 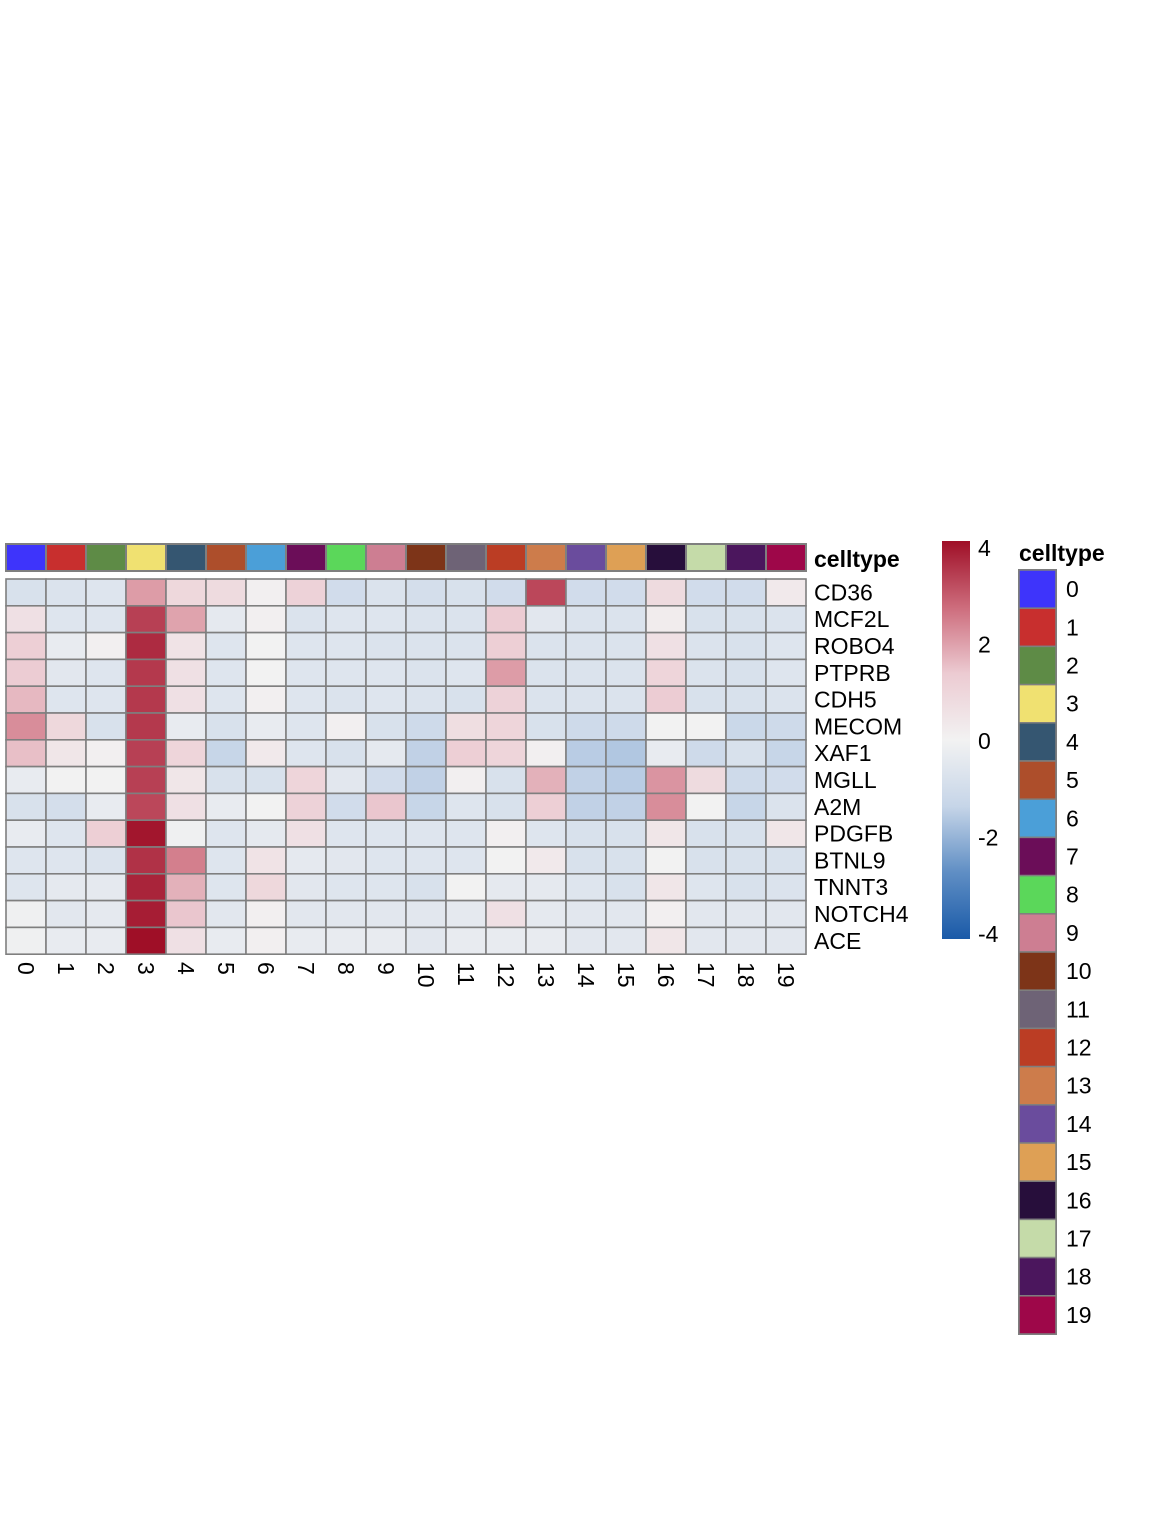 I want to click on column-labels: 0 1 2 3 4 5 6 7 8 9 10 11 12 13 14 15 16 17 18 19, so click(x=406, y=975).